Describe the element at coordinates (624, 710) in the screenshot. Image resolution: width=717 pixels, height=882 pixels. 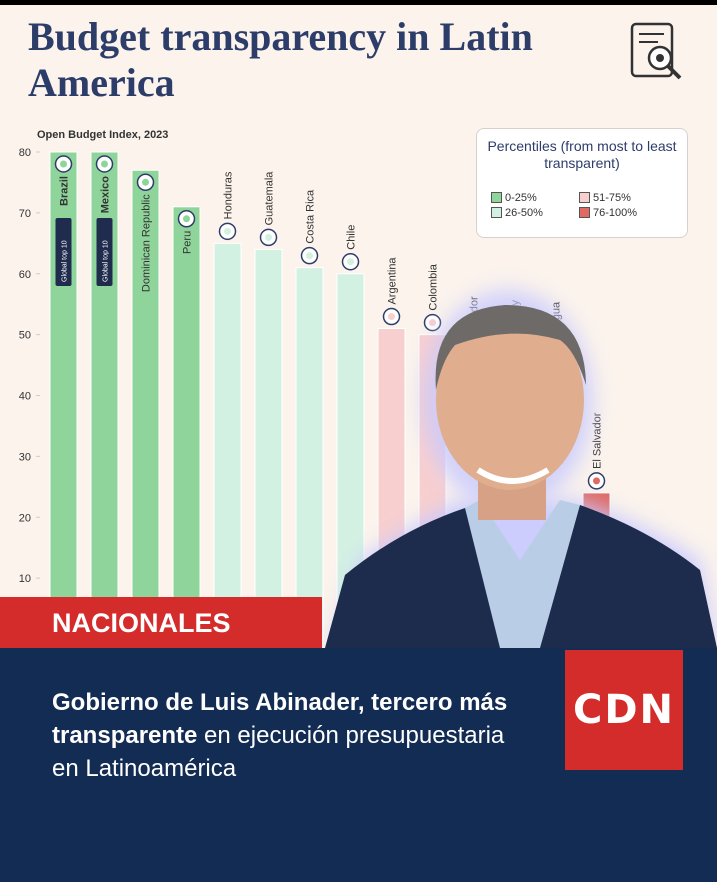
I see `logo: CDN` at that location.